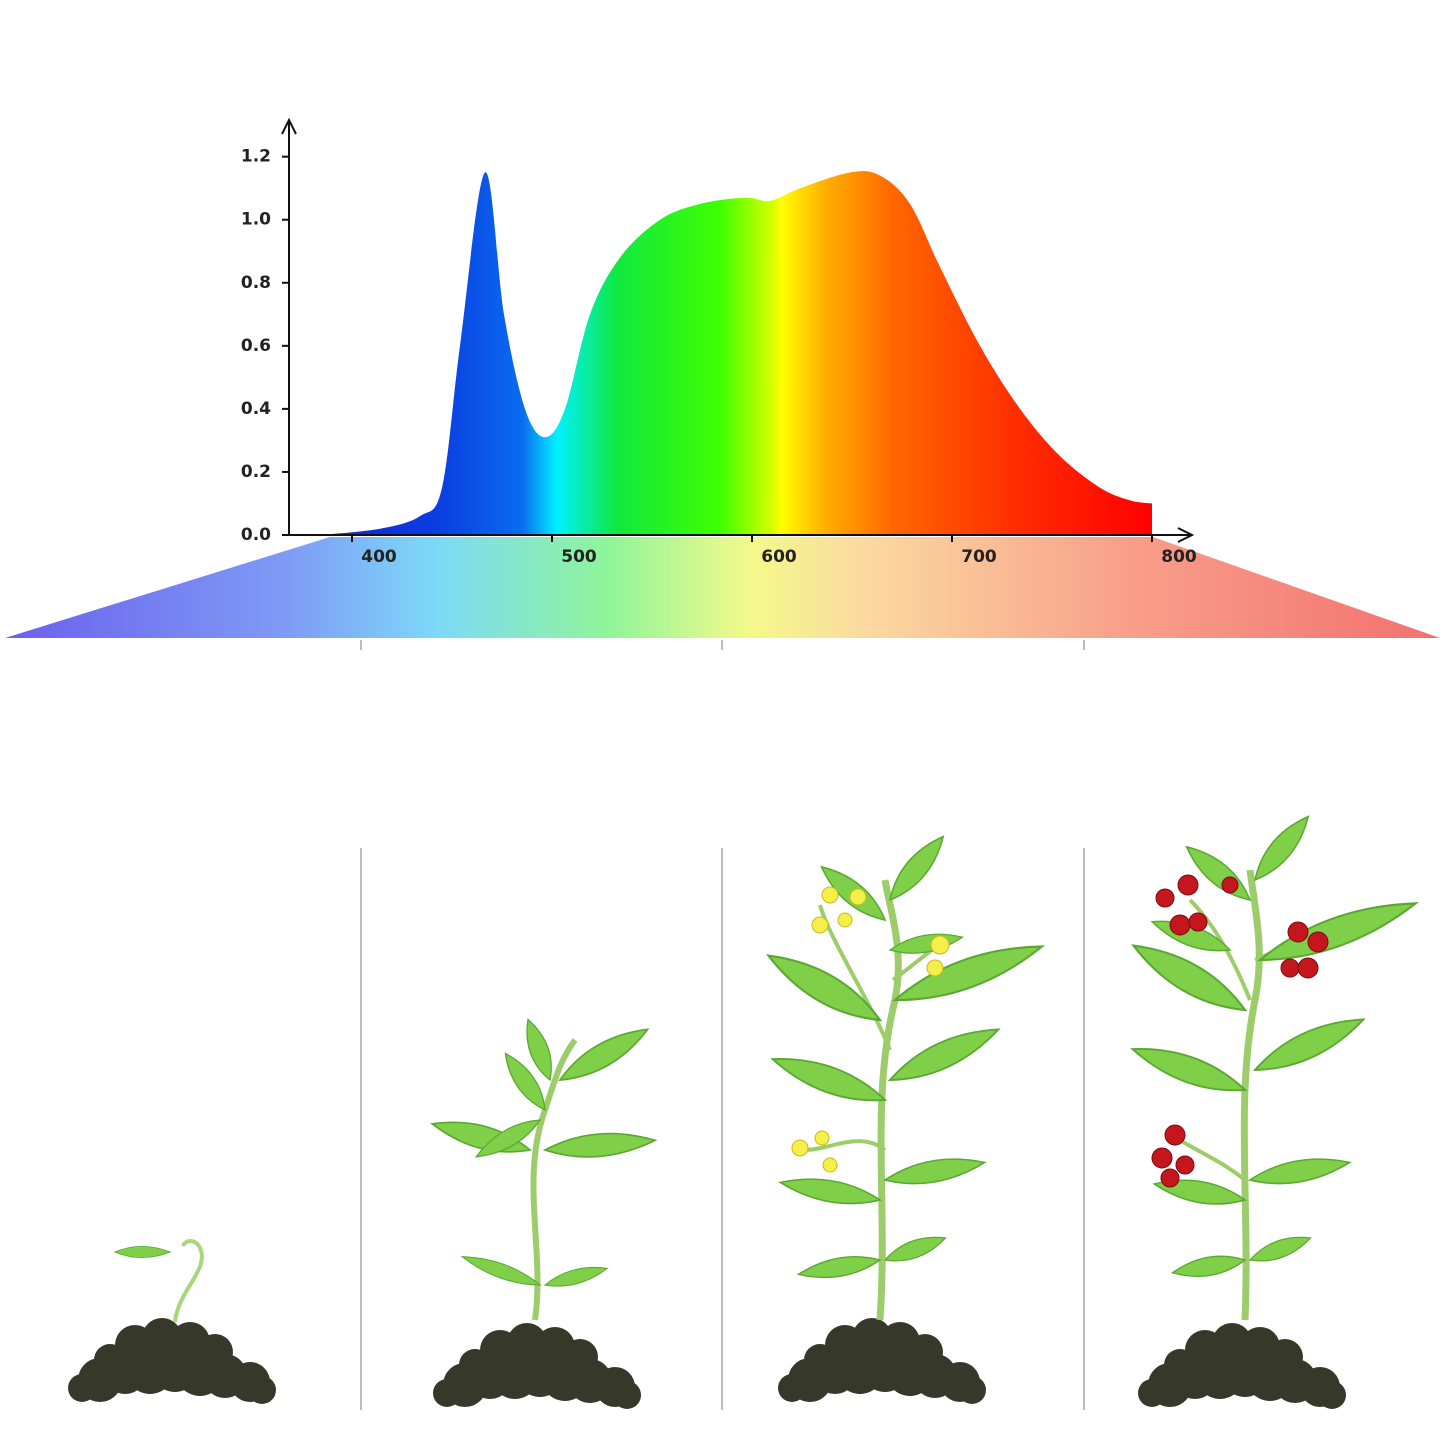 The width and height of the screenshot is (1445, 1445). What do you see at coordinates (256, 220) in the screenshot?
I see `y-tick-label: 1.0` at bounding box center [256, 220].